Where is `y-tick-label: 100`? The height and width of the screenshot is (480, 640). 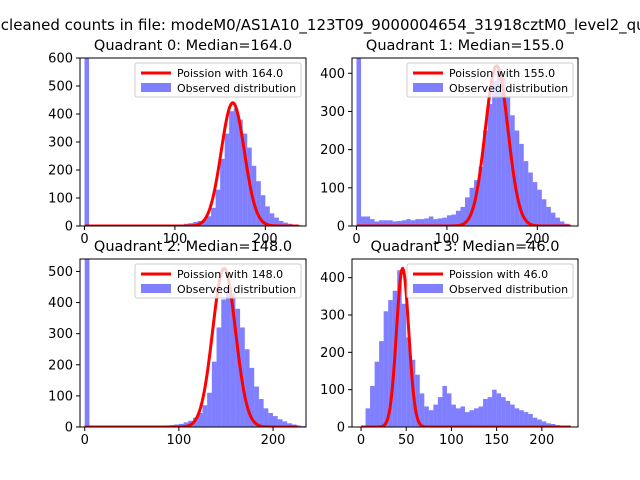
y-tick-label: 100 is located at coordinates (60, 396).